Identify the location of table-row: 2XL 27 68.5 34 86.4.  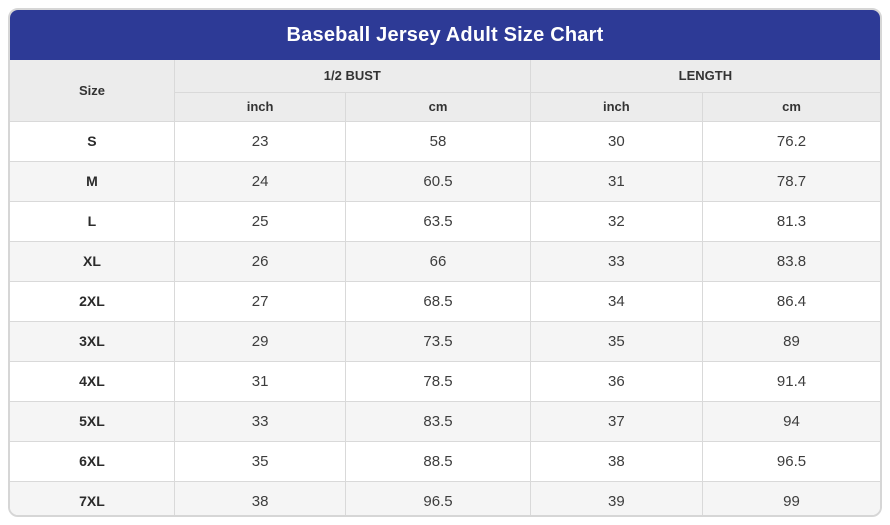
(445, 301).